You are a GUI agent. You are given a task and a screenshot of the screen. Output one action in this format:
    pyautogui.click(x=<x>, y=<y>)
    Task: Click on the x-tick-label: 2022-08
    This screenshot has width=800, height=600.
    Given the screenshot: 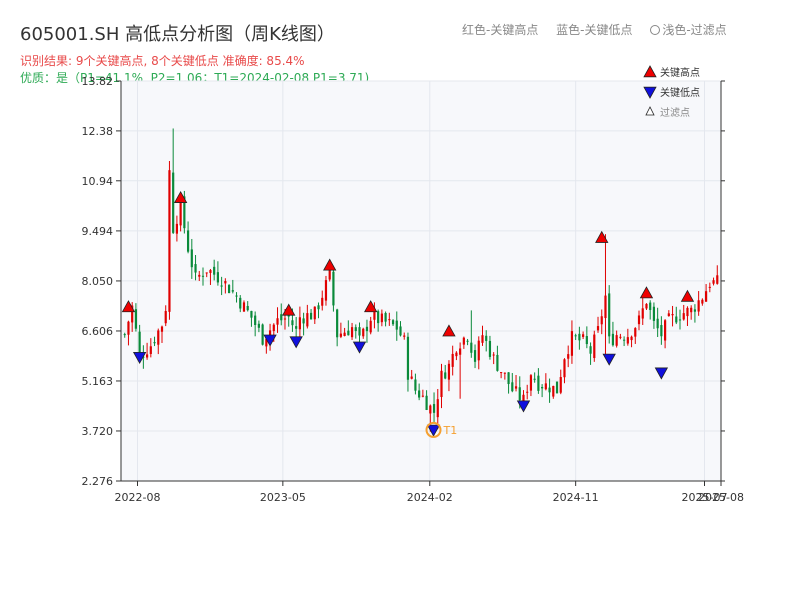 What is the action you would take?
    pyautogui.click(x=138, y=497)
    